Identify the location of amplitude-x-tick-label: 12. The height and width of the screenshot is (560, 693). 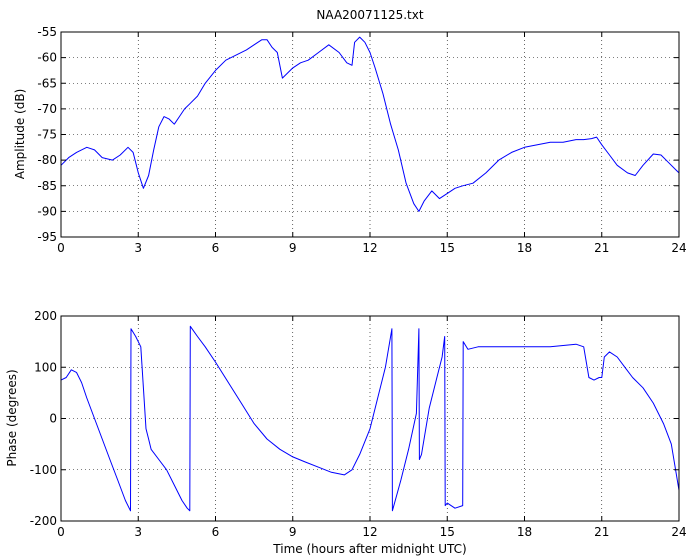
(369, 248).